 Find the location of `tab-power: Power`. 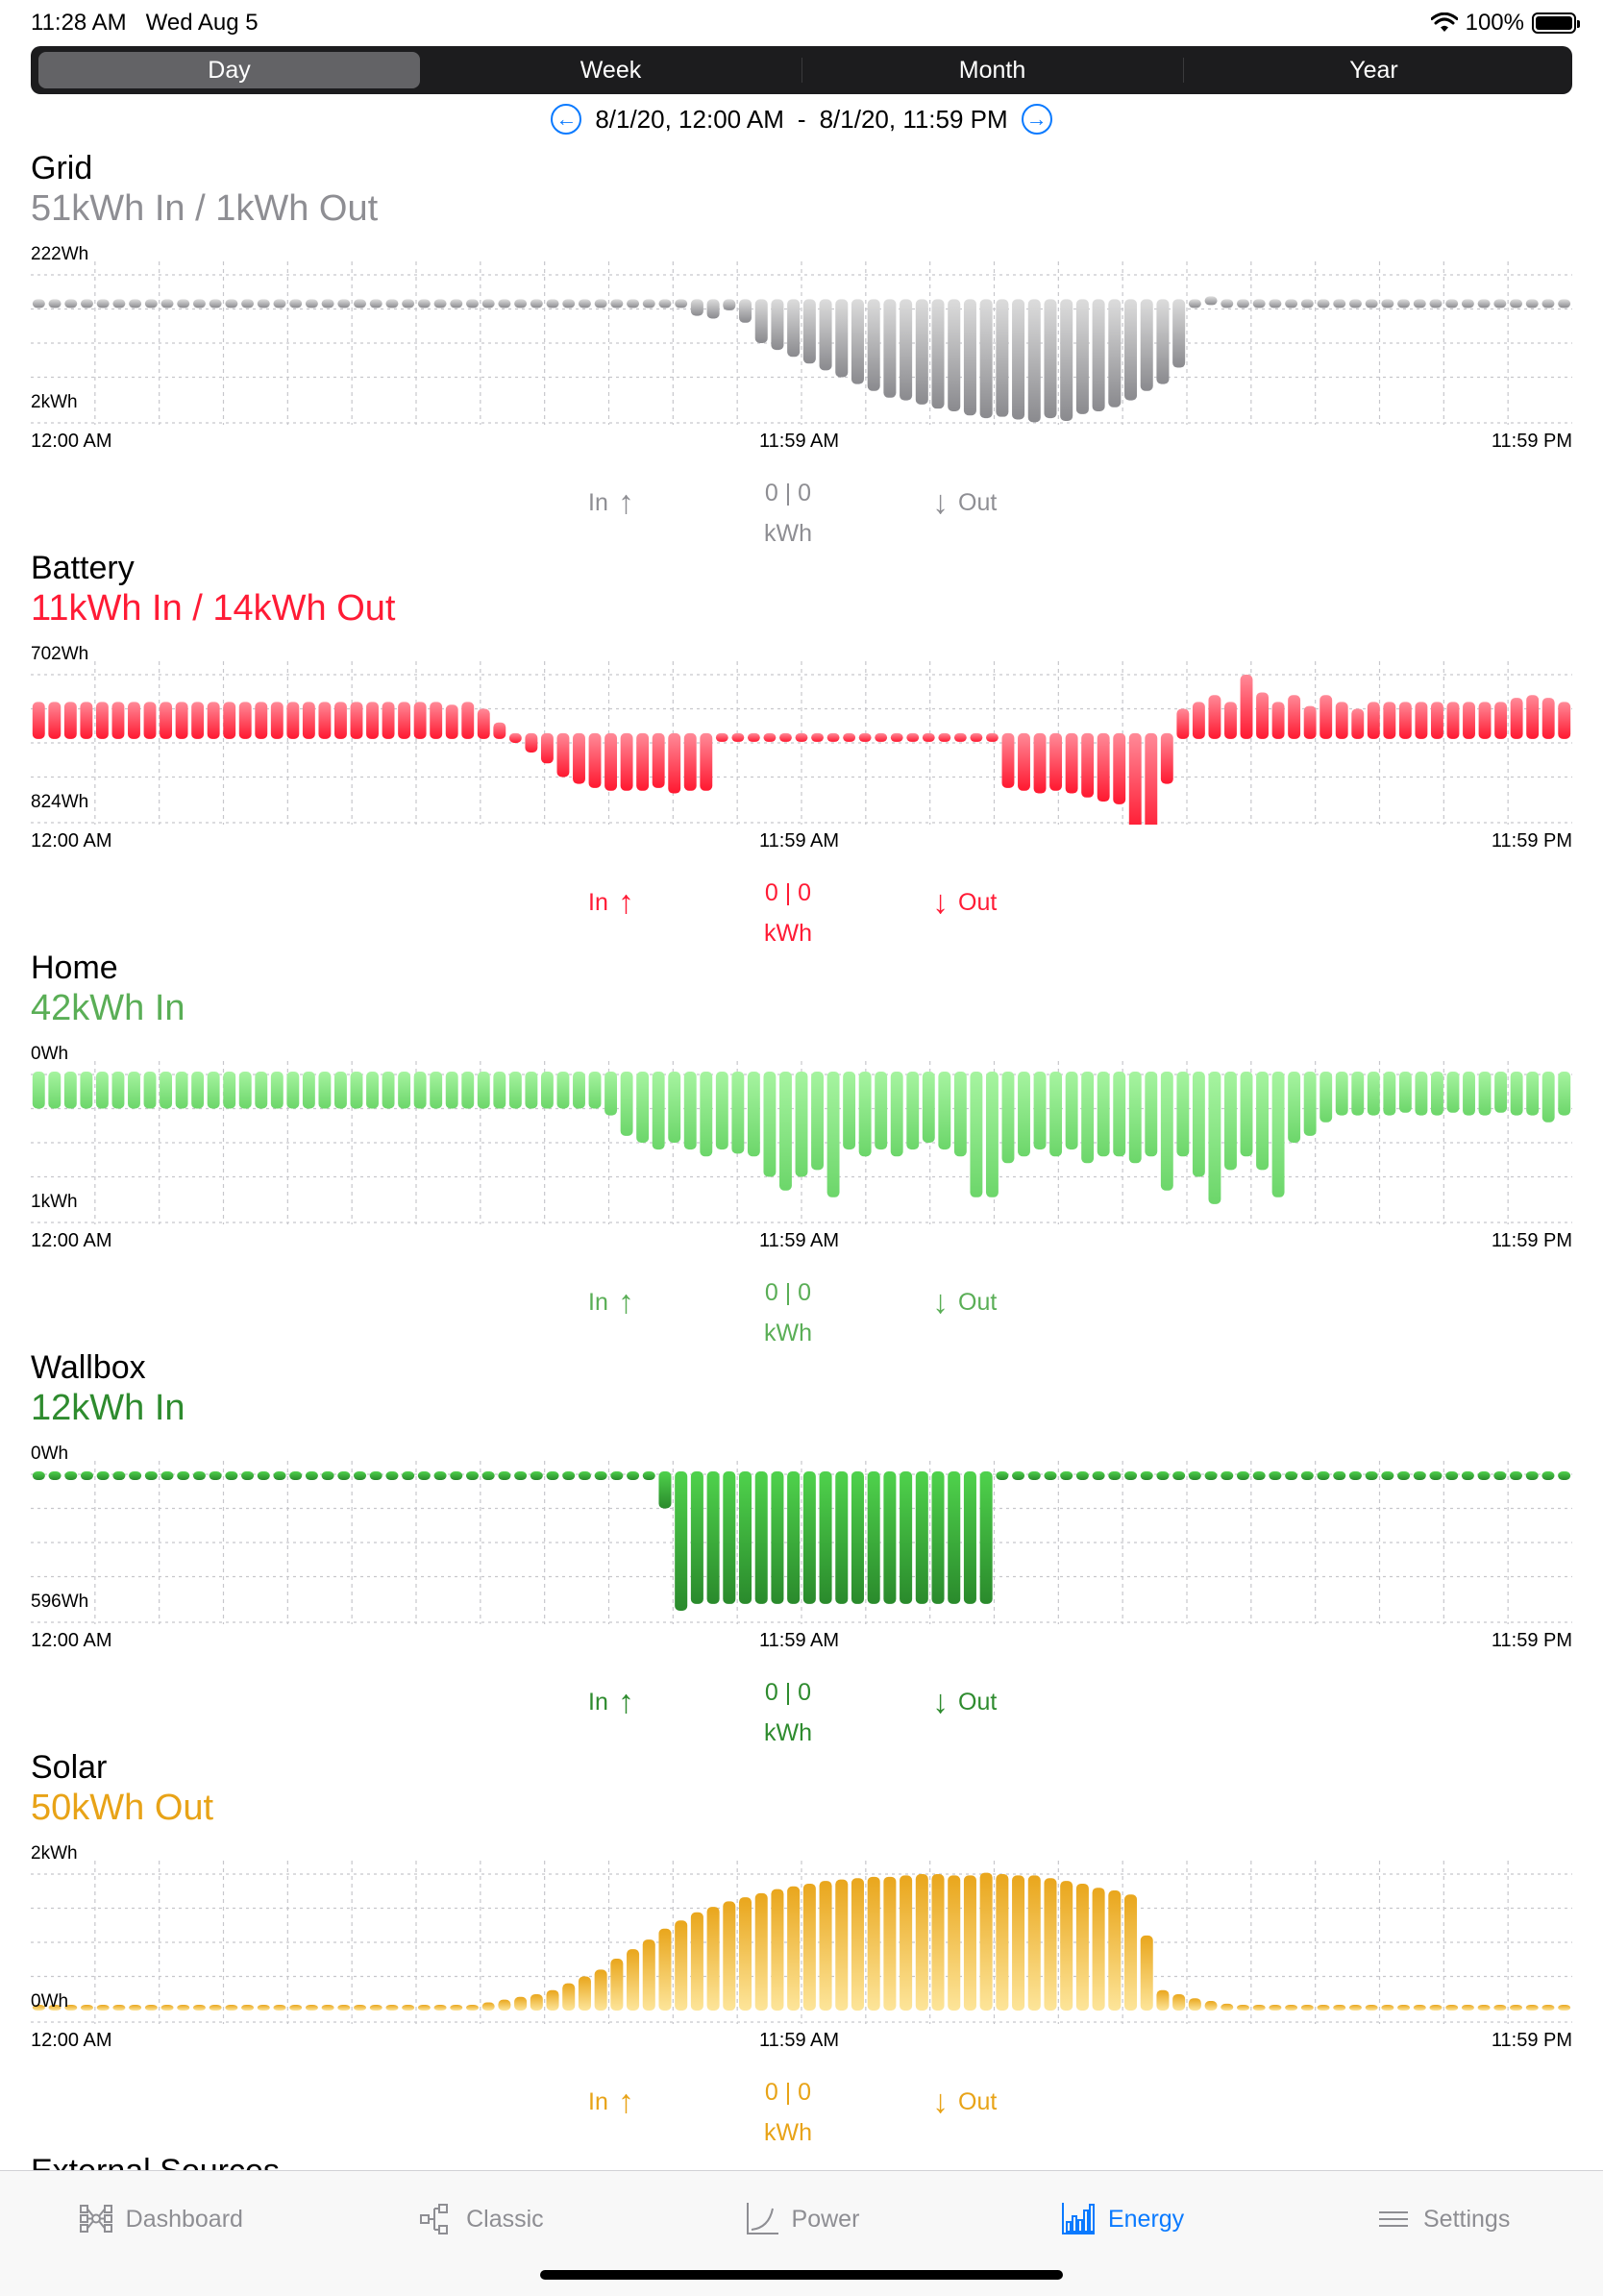

tab-power: Power is located at coordinates (801, 2219).